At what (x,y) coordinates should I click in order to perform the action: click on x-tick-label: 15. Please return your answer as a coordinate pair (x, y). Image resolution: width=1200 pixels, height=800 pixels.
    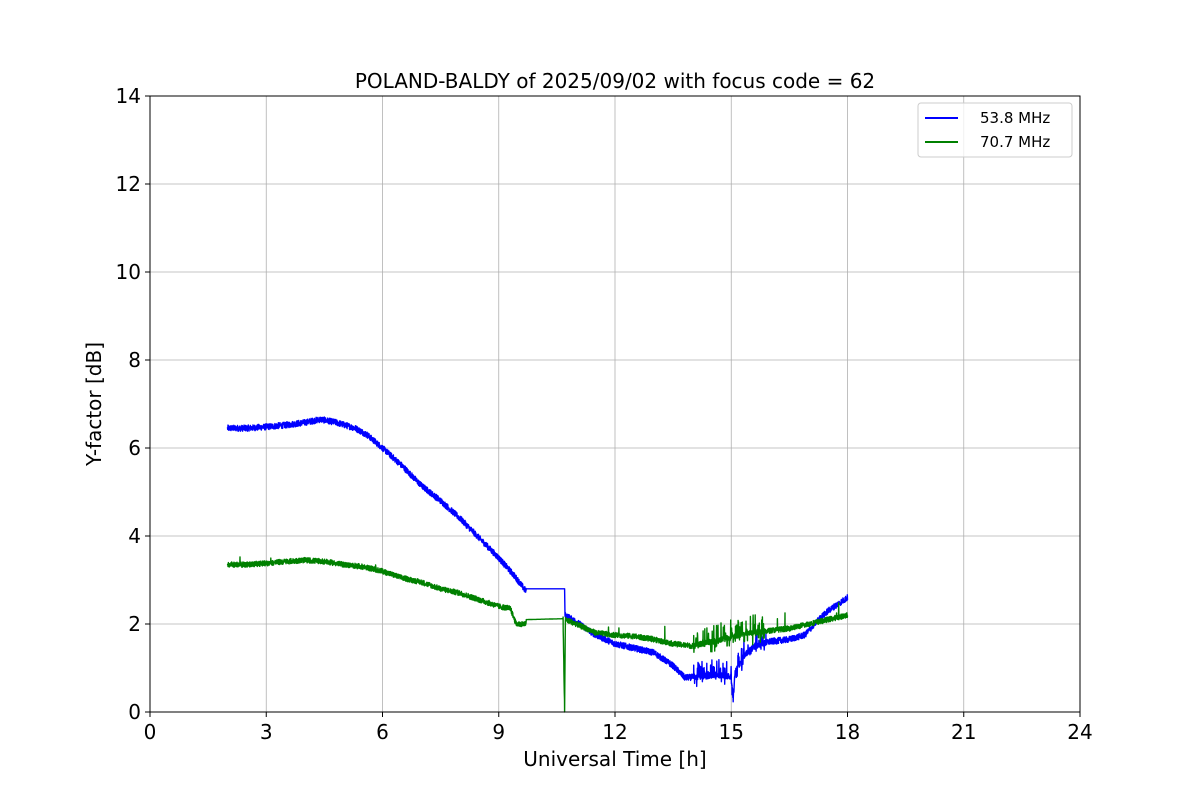
    Looking at the image, I should click on (731, 732).